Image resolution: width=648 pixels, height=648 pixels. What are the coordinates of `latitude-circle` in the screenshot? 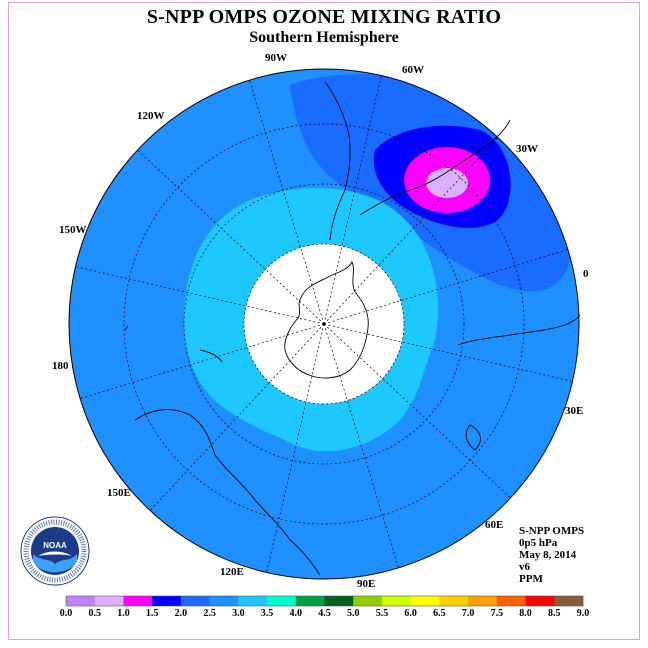 It's located at (324, 324).